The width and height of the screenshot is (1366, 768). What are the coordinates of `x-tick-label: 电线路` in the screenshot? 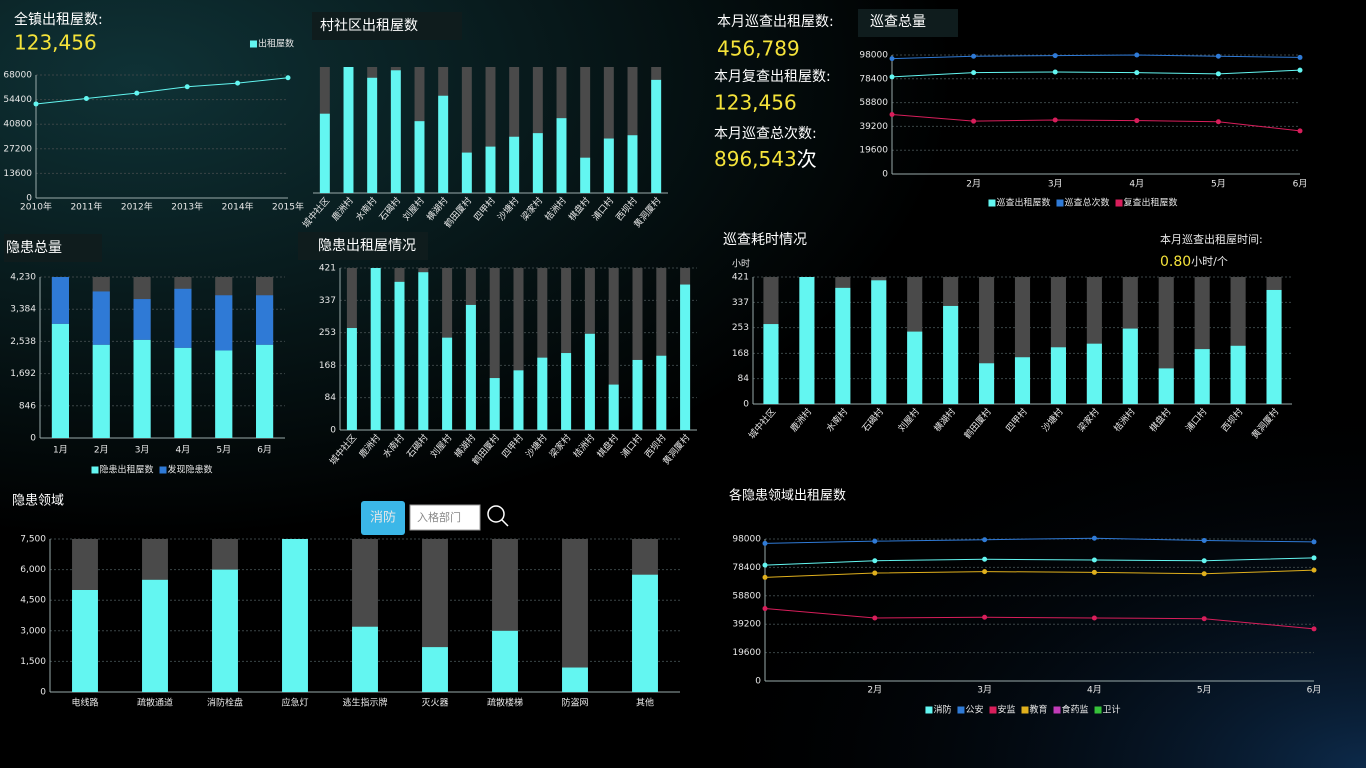 It's located at (84, 703).